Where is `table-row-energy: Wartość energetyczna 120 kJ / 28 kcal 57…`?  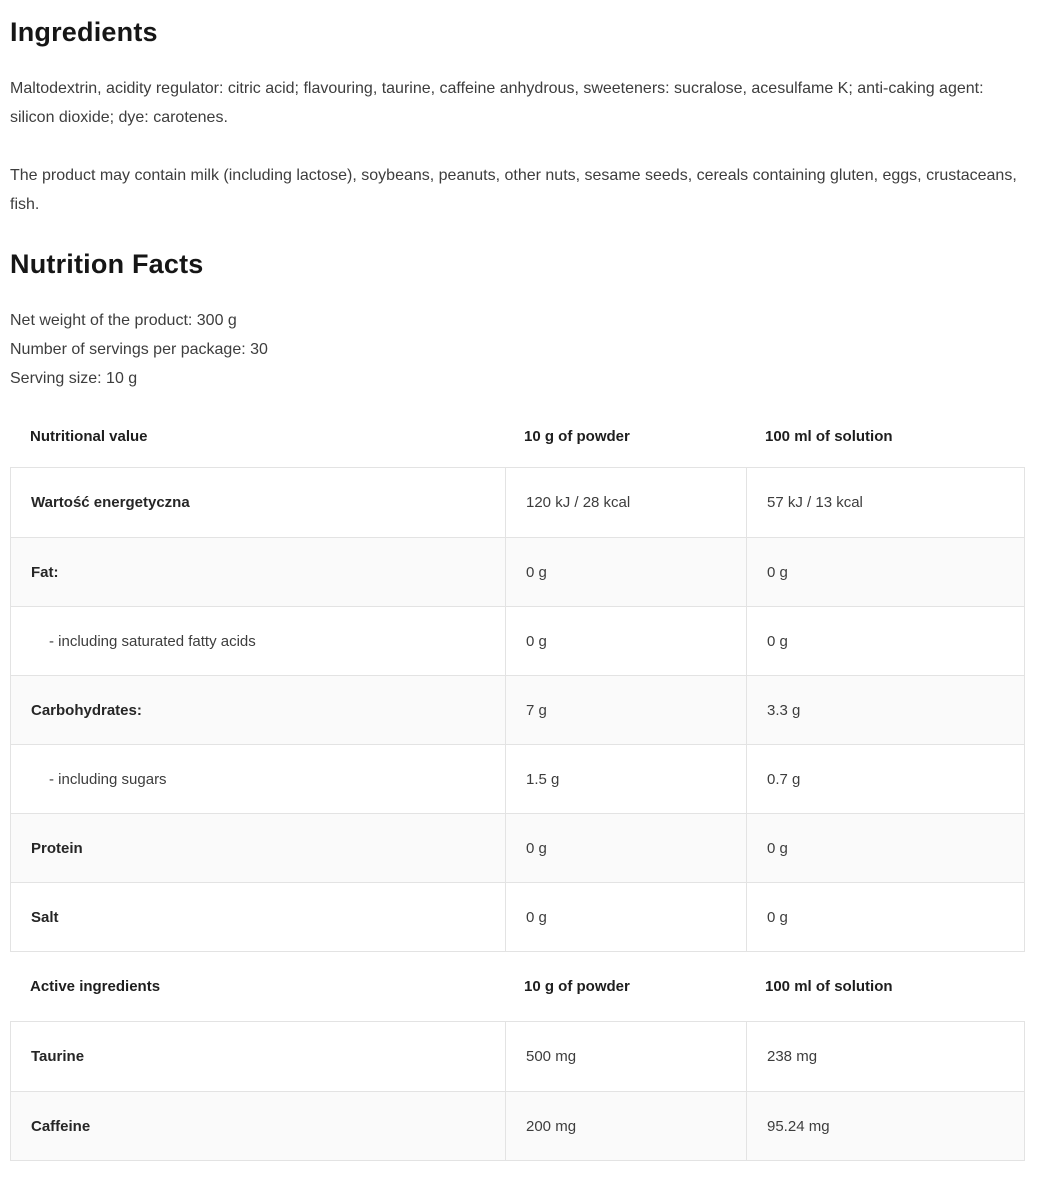
table-row-energy: Wartość energetyczna 120 kJ / 28 kcal 57… is located at coordinates (517, 502).